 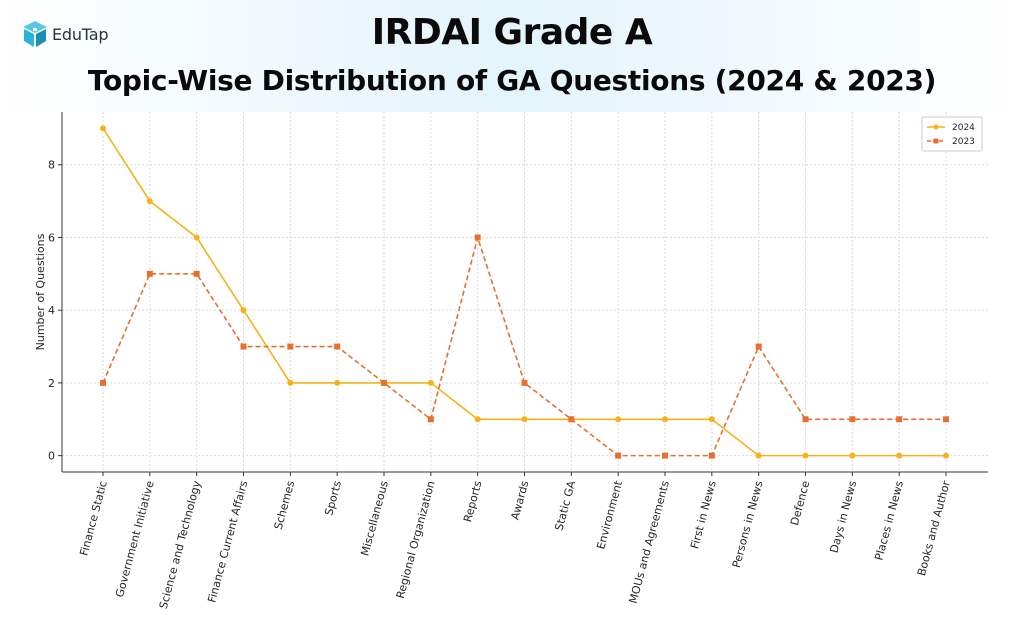 What do you see at coordinates (703, 514) in the screenshot?
I see `x-tick-label: First in News` at bounding box center [703, 514].